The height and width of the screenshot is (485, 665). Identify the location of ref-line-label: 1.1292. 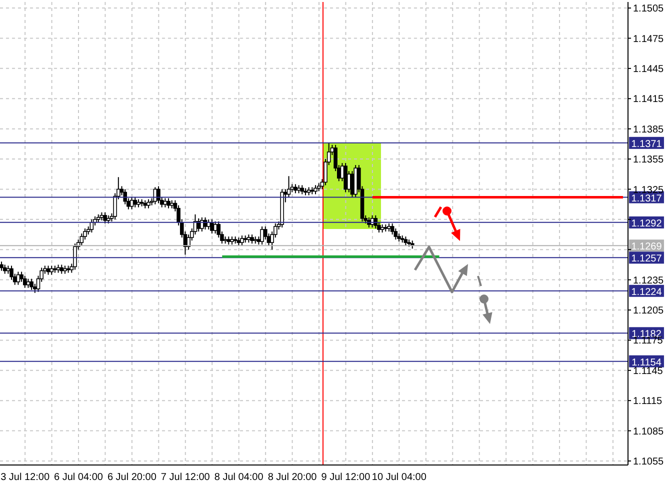
(646, 224).